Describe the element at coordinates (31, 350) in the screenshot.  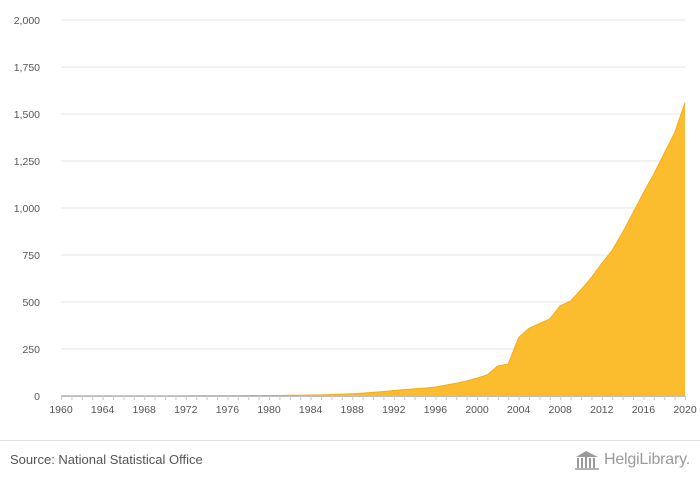
I see `y-tick-label: 250` at that location.